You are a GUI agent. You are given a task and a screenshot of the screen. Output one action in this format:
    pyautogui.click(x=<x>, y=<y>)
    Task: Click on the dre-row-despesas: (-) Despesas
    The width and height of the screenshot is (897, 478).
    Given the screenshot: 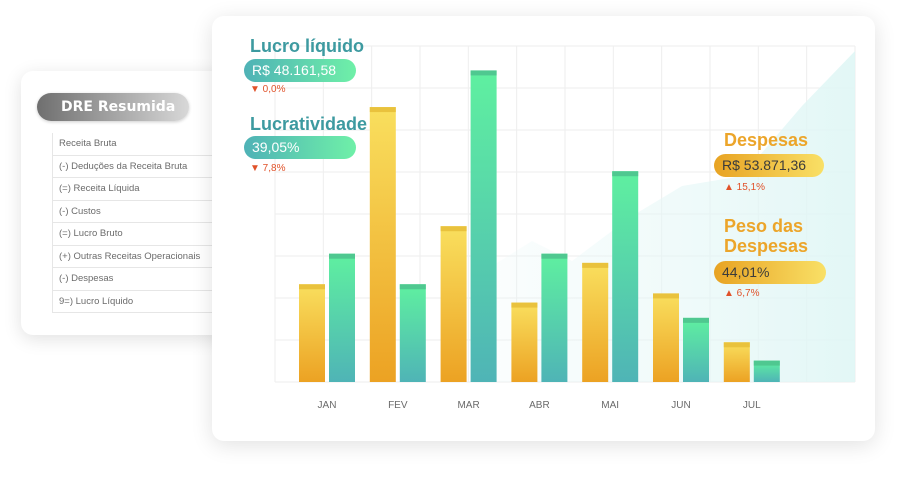 What is the action you would take?
    pyautogui.click(x=157, y=279)
    